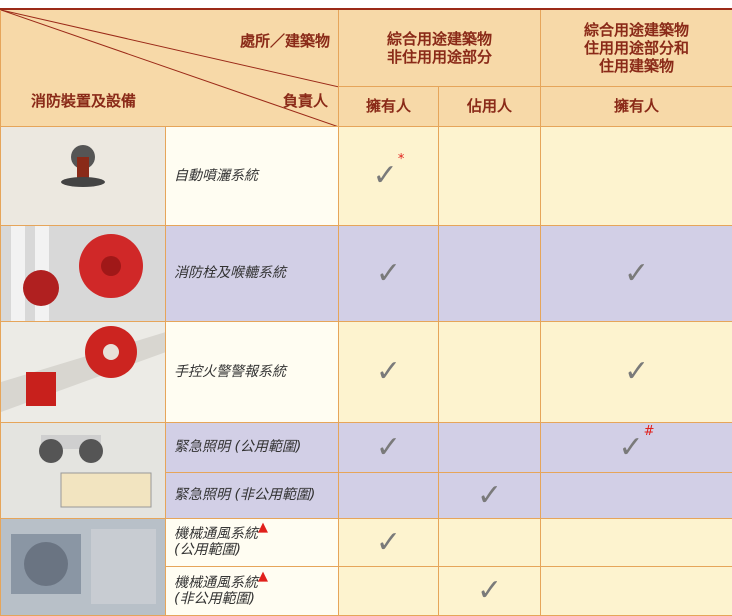  Describe the element at coordinates (305, 101) in the screenshot. I see `person-label: 負責人` at that location.